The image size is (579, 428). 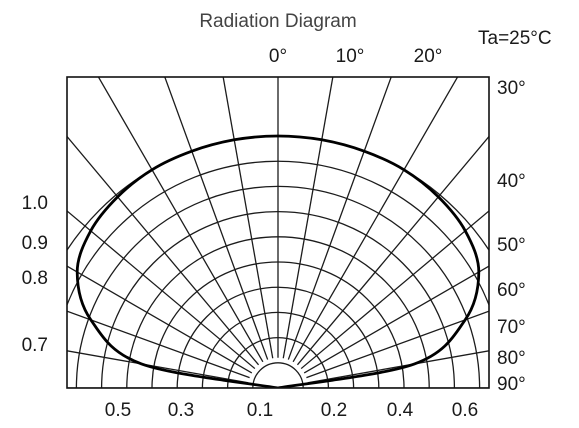 What do you see at coordinates (260, 410) in the screenshot?
I see `bottom-label-0-1: 0.1` at bounding box center [260, 410].